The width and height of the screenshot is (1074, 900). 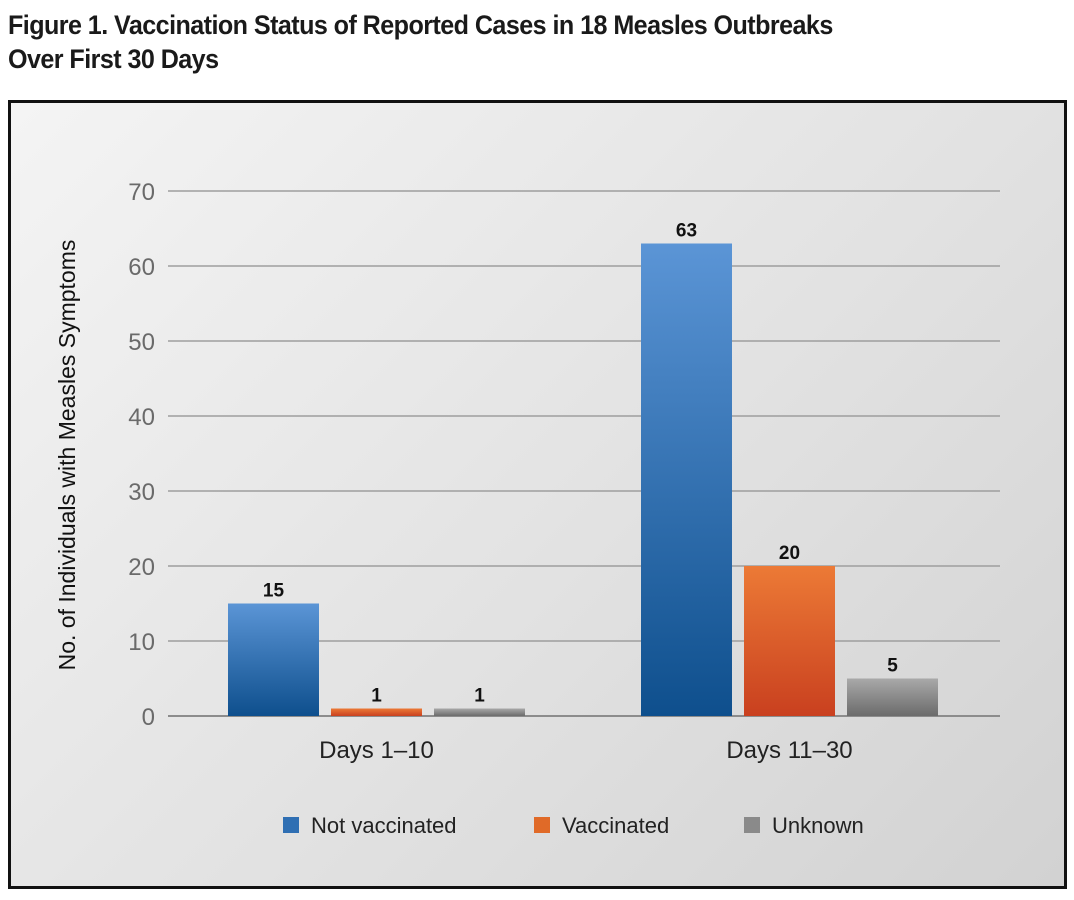 What do you see at coordinates (274, 591) in the screenshot?
I see `data-label: 15` at bounding box center [274, 591].